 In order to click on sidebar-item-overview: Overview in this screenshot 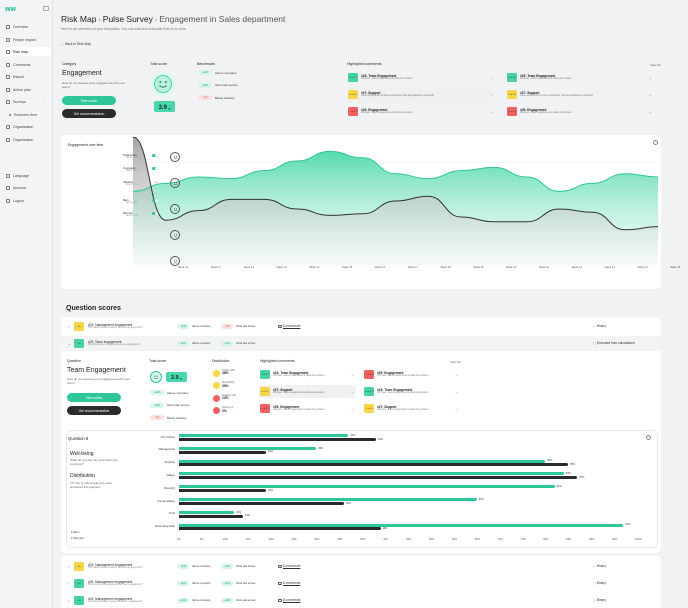, I will do `click(27, 26)`.